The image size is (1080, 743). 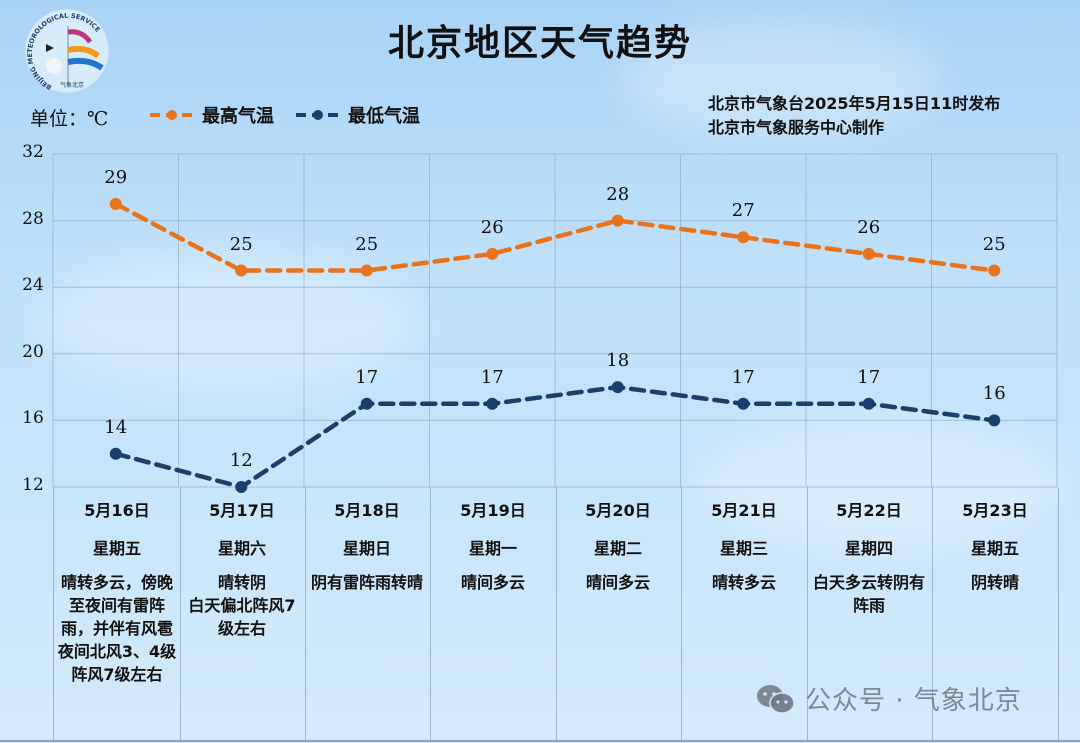 What do you see at coordinates (555, 437) in the screenshot?
I see `low-temp-line` at bounding box center [555, 437].